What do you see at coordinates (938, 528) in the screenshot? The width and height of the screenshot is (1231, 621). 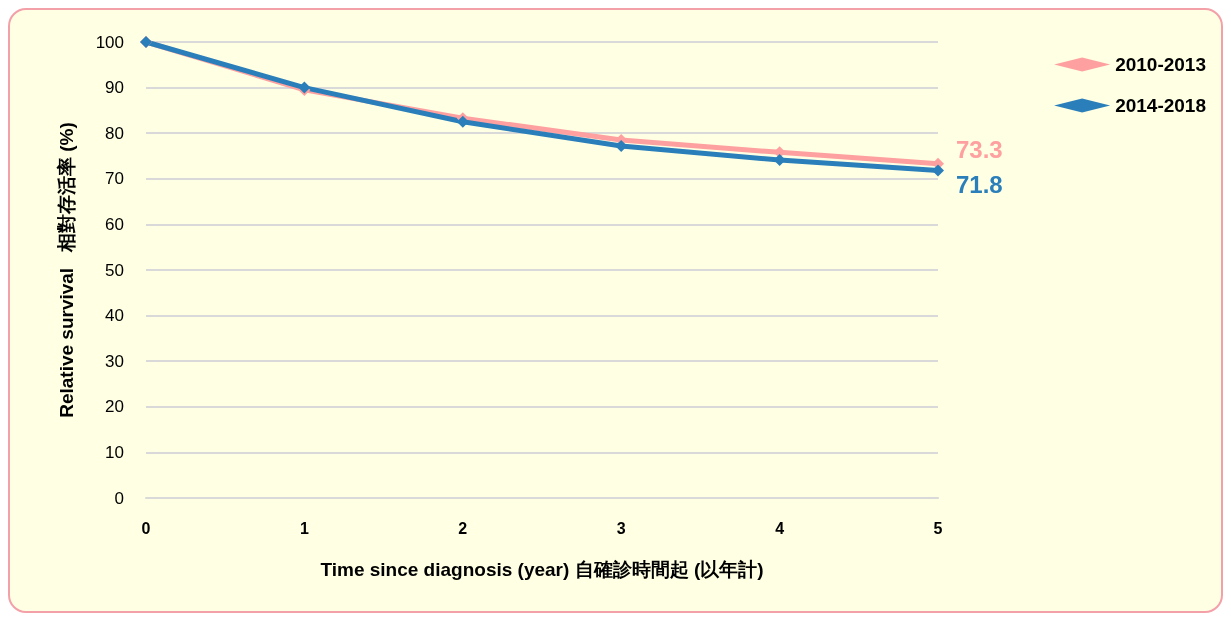 I see `x-tick-label: 5` at bounding box center [938, 528].